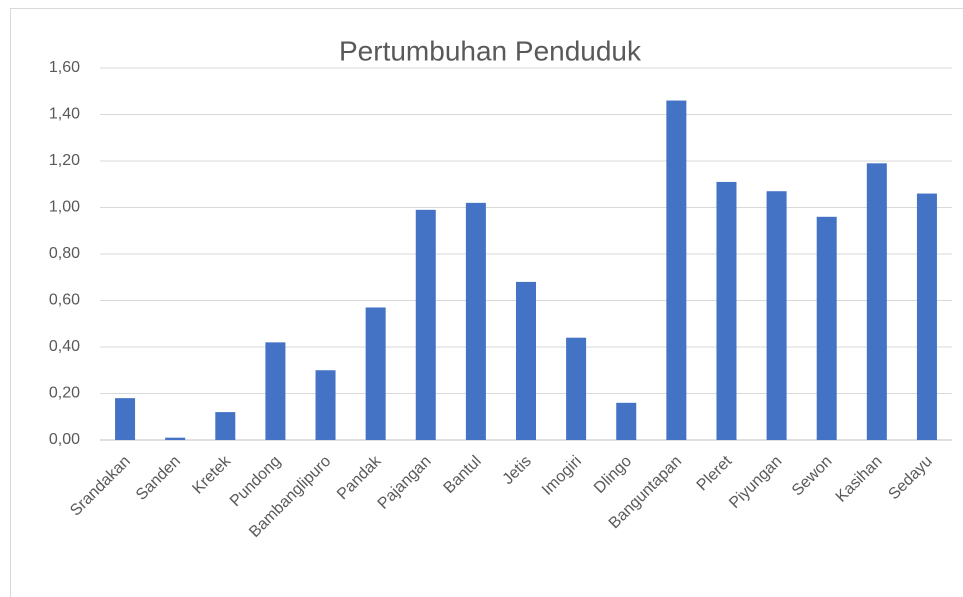 The height and width of the screenshot is (597, 963). Describe the element at coordinates (64, 300) in the screenshot. I see `y-tick-label: 0,60` at that location.